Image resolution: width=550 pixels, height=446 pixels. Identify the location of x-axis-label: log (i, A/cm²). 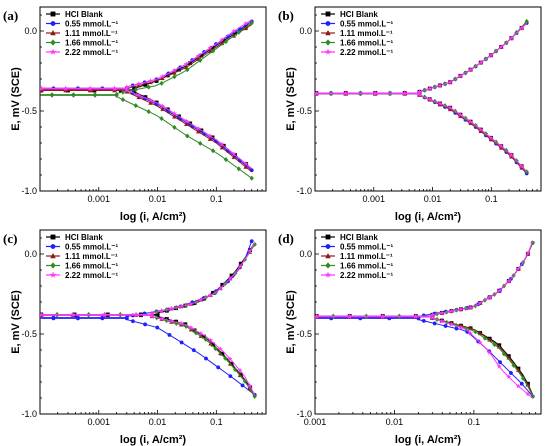
(428, 440).